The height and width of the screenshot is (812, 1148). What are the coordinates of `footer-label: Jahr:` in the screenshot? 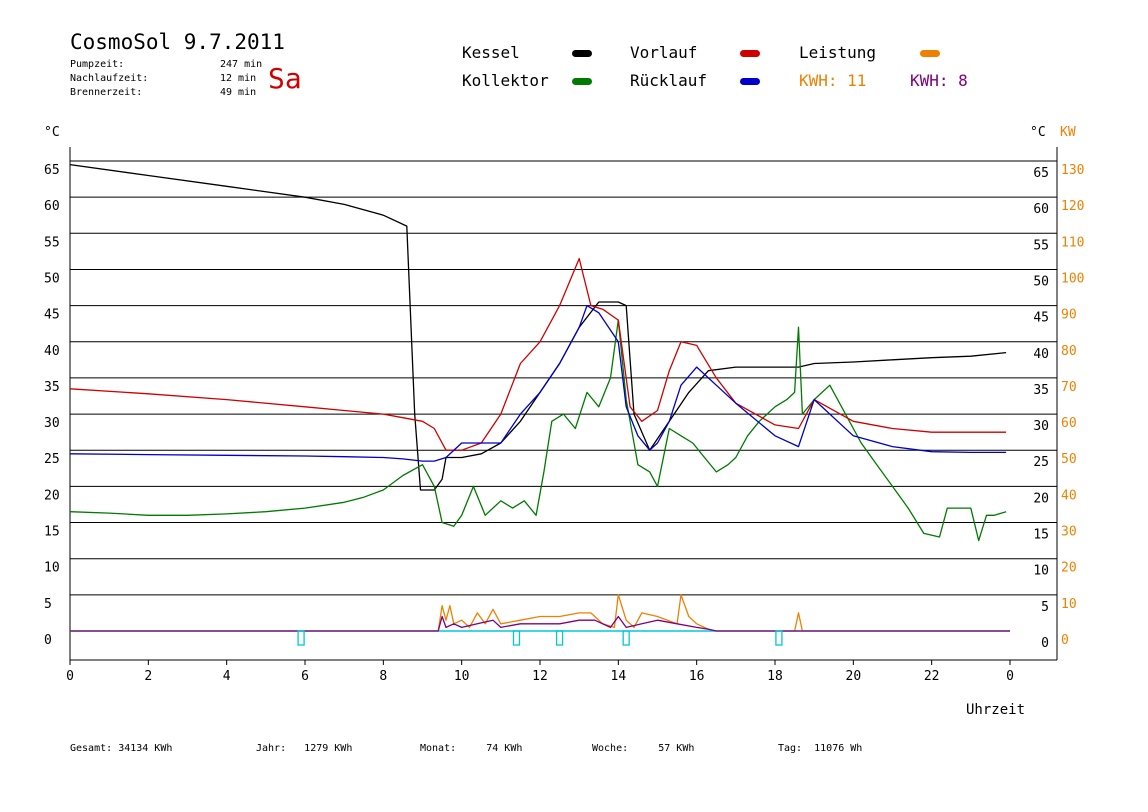 It's located at (271, 748).